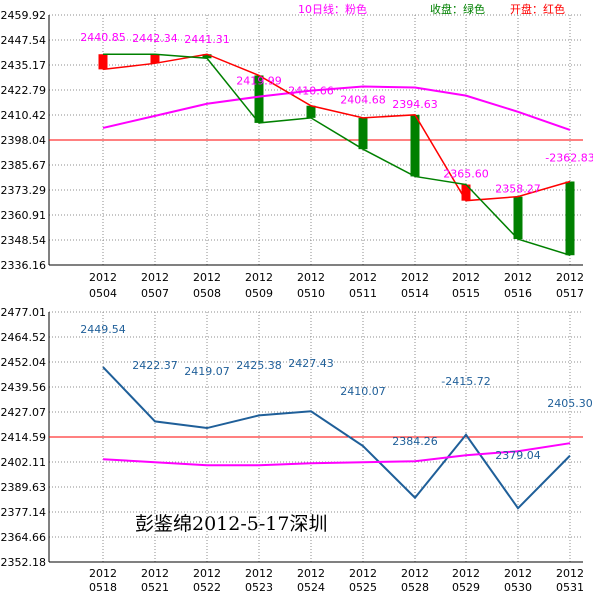 The height and width of the screenshot is (593, 593). What do you see at coordinates (24, 190) in the screenshot?
I see `y-tick-label: 2373.29` at bounding box center [24, 190].